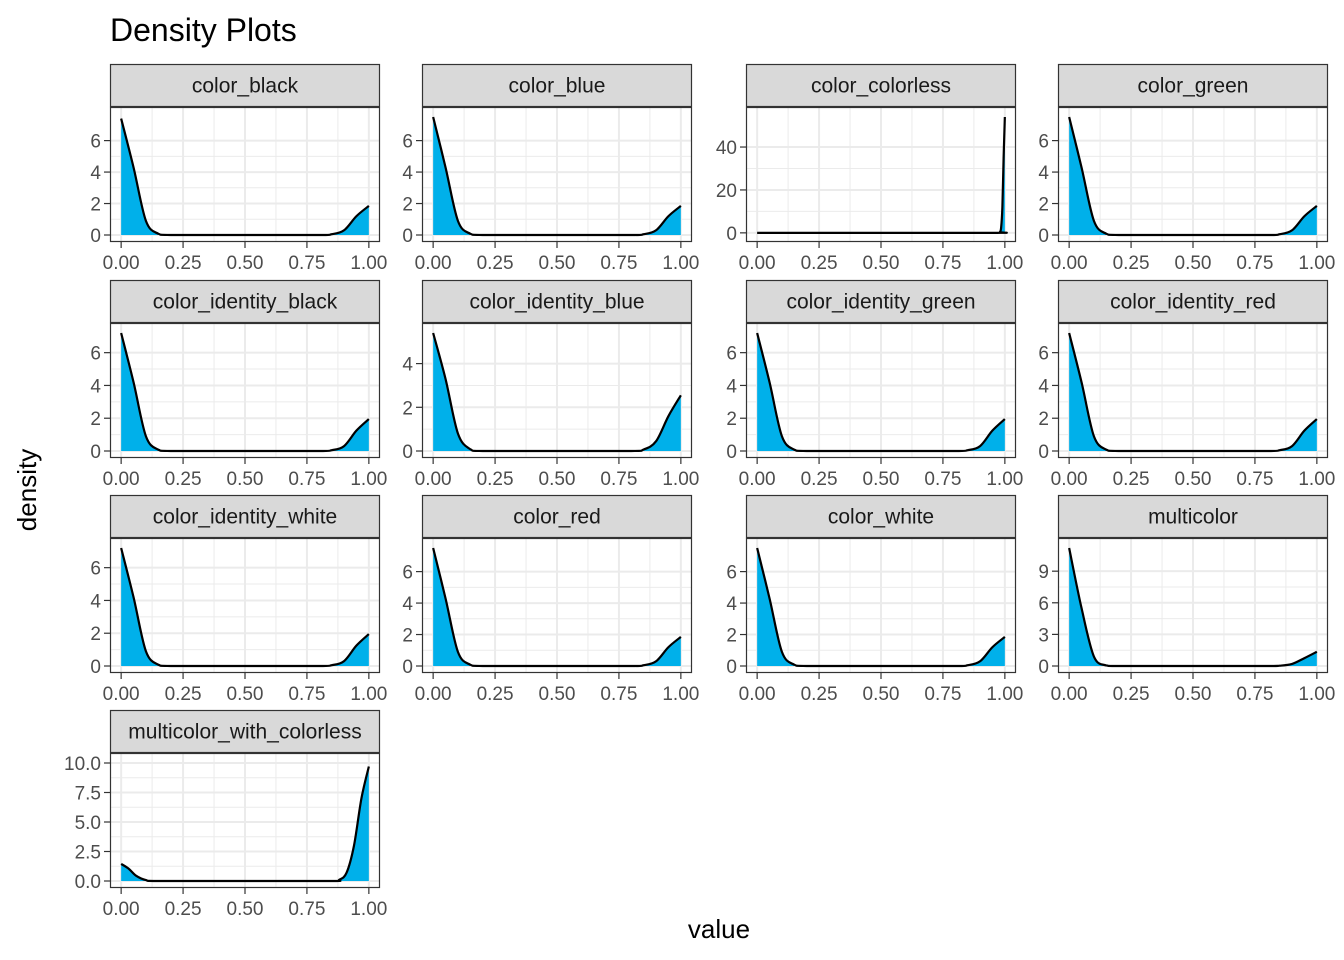  What do you see at coordinates (245, 86) in the screenshot?
I see `facet-strip-label: color_black` at bounding box center [245, 86].